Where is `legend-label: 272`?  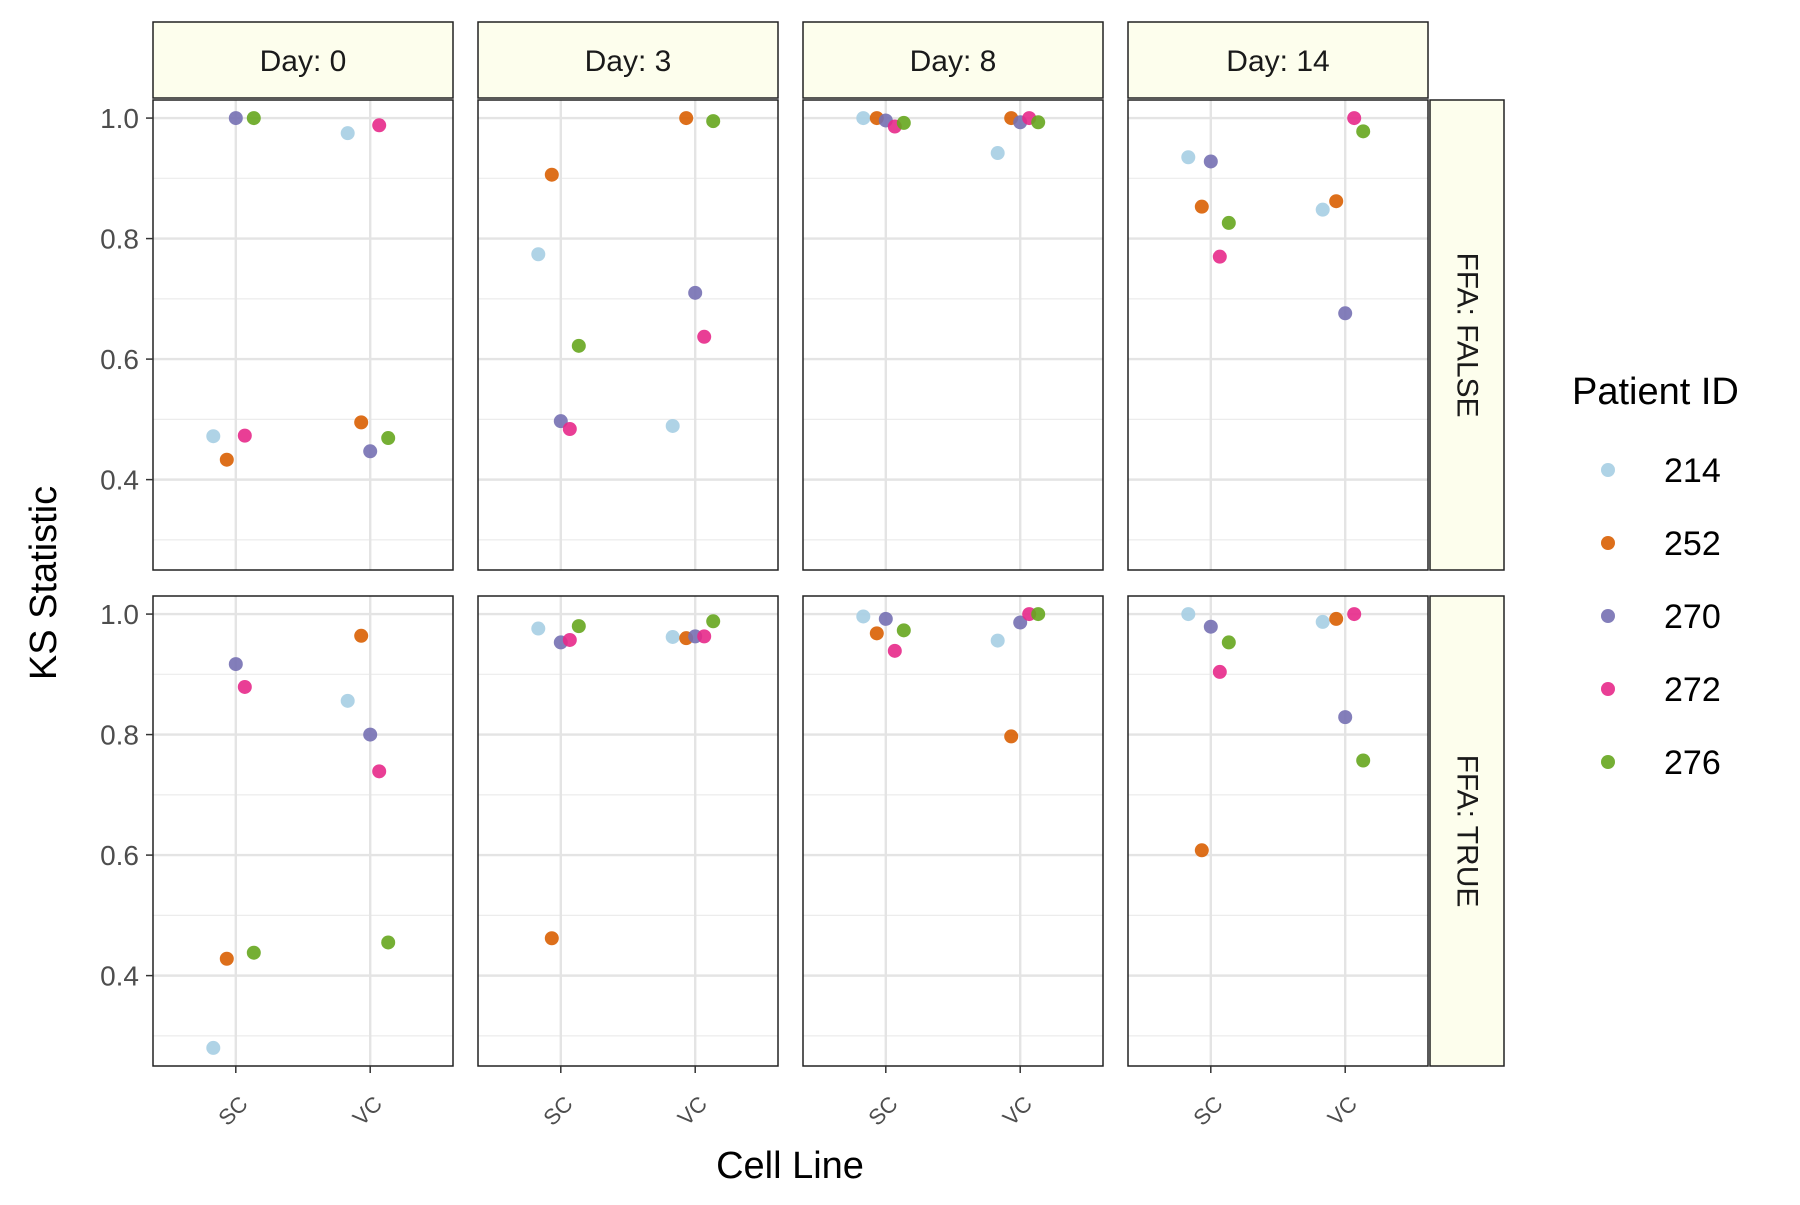 legend-label: 272 is located at coordinates (1692, 690).